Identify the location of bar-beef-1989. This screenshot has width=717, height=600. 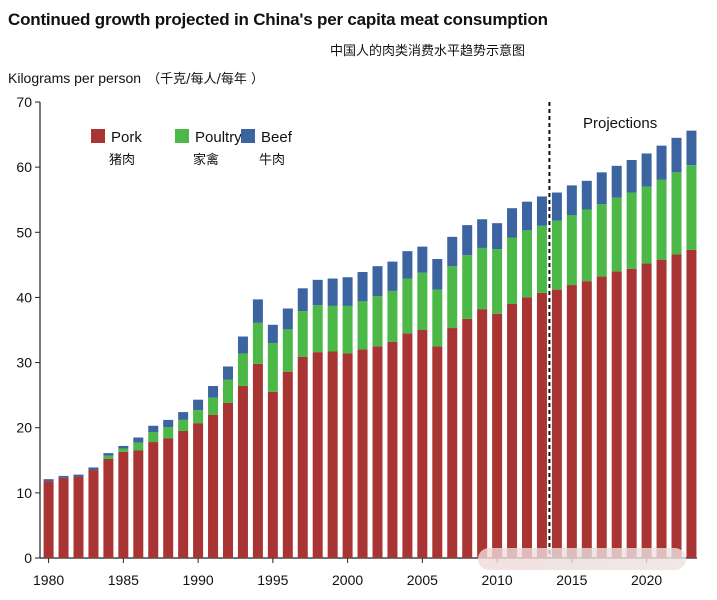
(183, 416).